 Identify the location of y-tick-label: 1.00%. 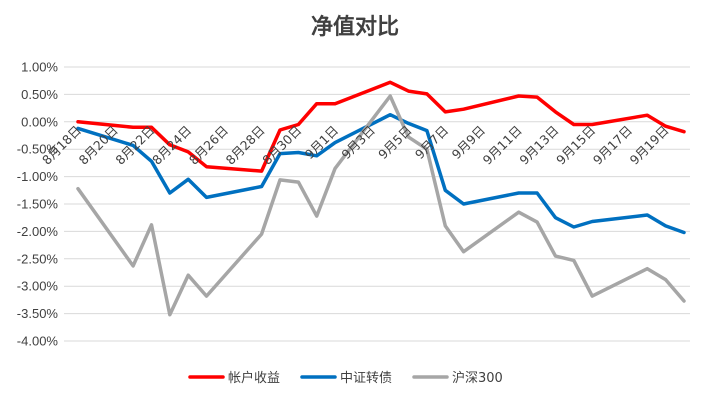
(39, 67).